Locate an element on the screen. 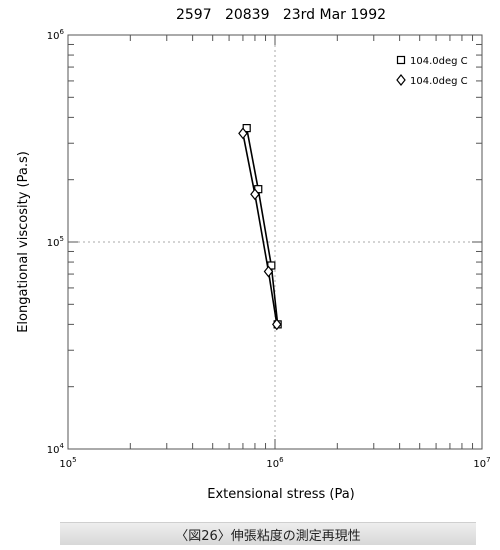 The image size is (500, 550). y-axis-label: Elongational viscosity (Pa.s) is located at coordinates (23, 242).